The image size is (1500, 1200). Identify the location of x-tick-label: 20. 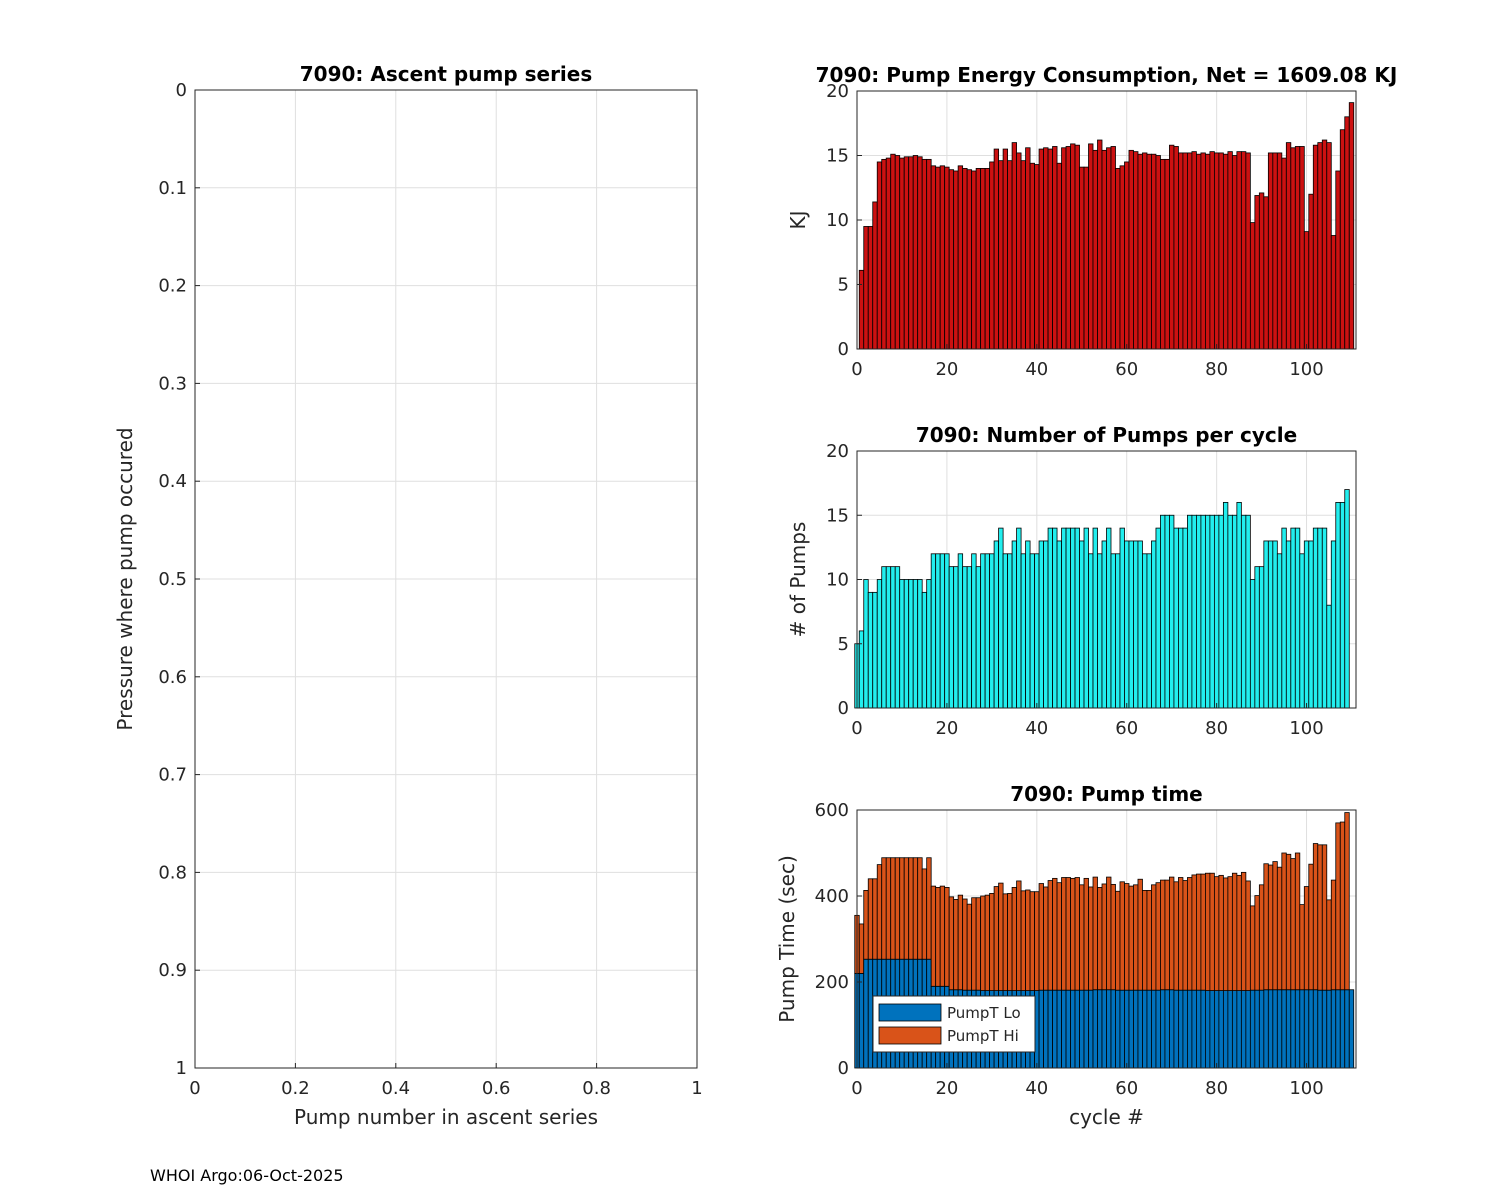
(946, 369).